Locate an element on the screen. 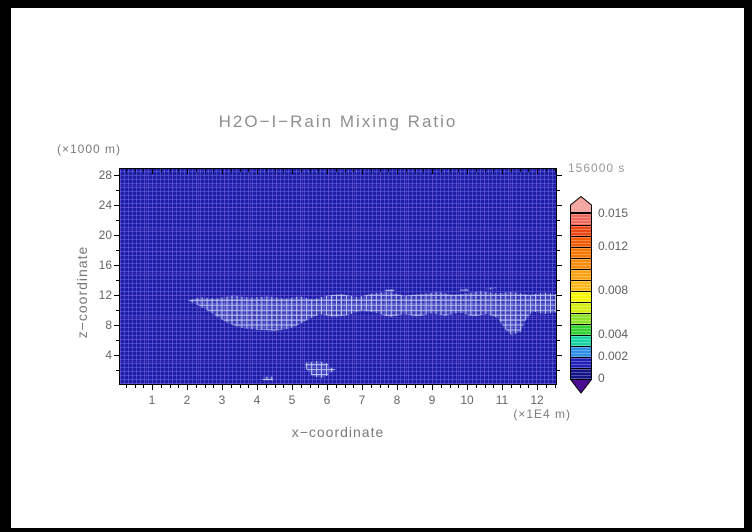 This screenshot has height=532, width=752. colorbar-tick-label: 0.004 is located at coordinates (613, 334).